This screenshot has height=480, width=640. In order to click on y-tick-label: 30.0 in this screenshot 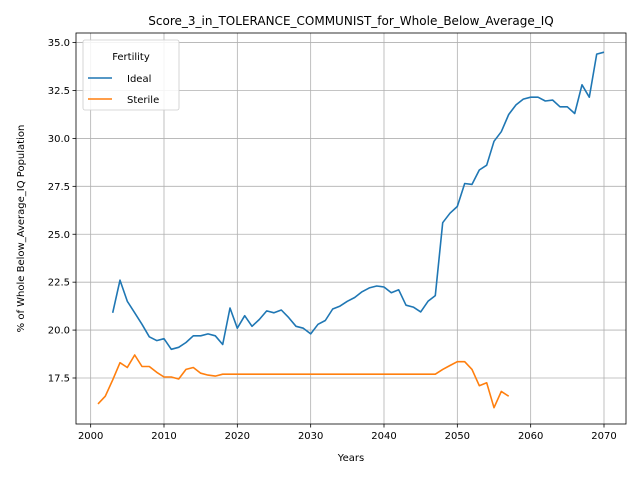, I will do `click(59, 139)`.